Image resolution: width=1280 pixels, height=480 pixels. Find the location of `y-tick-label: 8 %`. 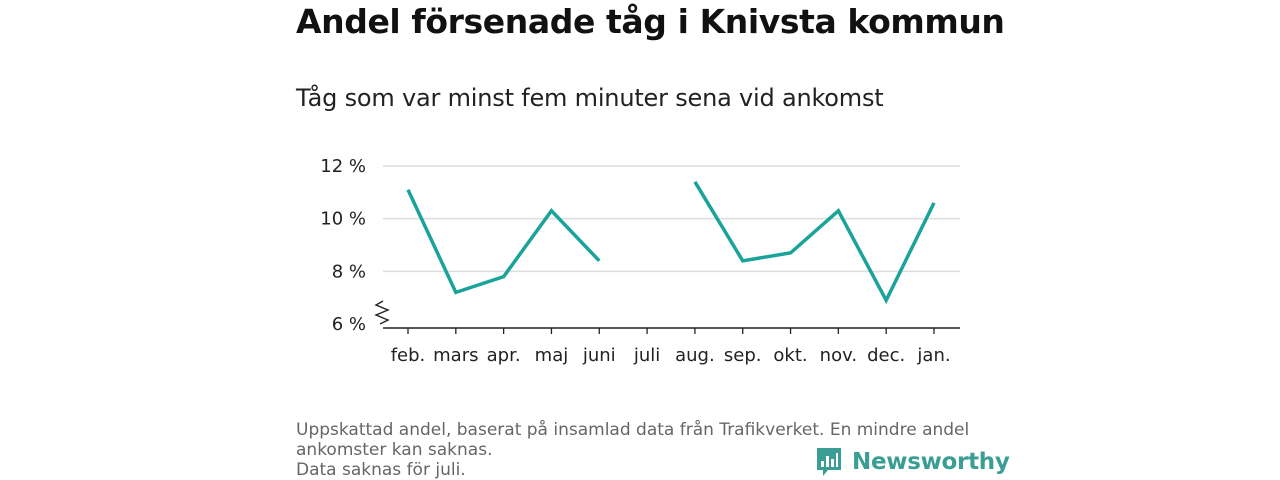

y-tick-label: 8 % is located at coordinates (349, 271).